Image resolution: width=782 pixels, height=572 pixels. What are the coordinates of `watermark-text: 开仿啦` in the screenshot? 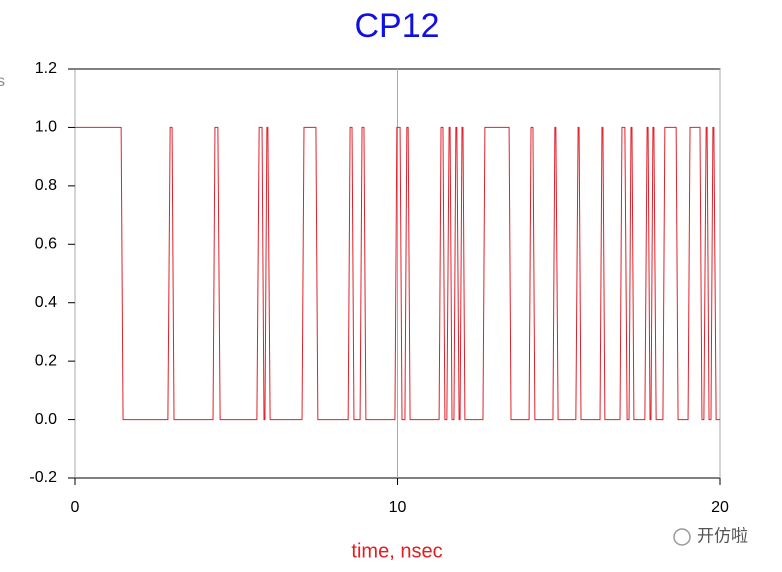 It's located at (722, 535).